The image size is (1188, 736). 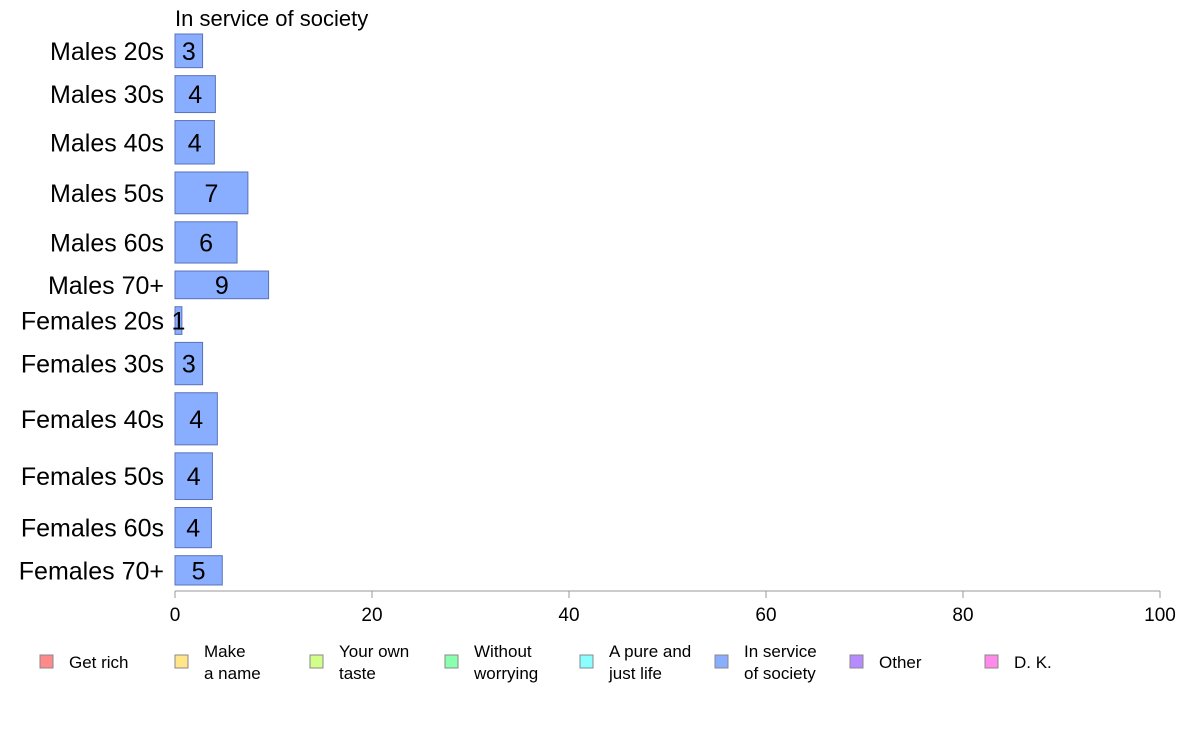 What do you see at coordinates (1160, 615) in the screenshot?
I see `x-tick-label: 100` at bounding box center [1160, 615].